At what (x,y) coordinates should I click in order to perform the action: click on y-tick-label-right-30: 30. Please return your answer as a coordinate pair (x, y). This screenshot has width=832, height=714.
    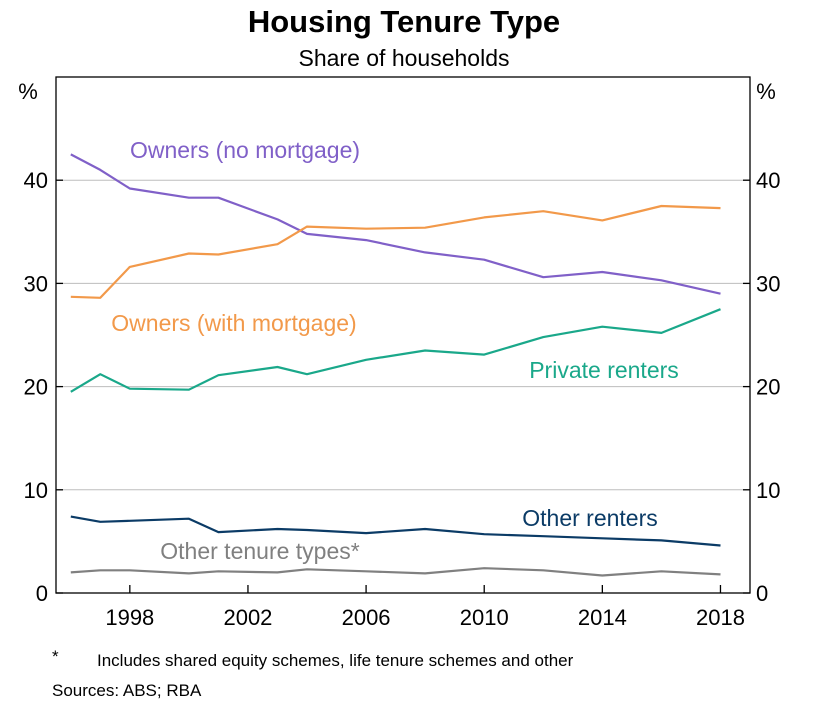
    Looking at the image, I should click on (768, 283).